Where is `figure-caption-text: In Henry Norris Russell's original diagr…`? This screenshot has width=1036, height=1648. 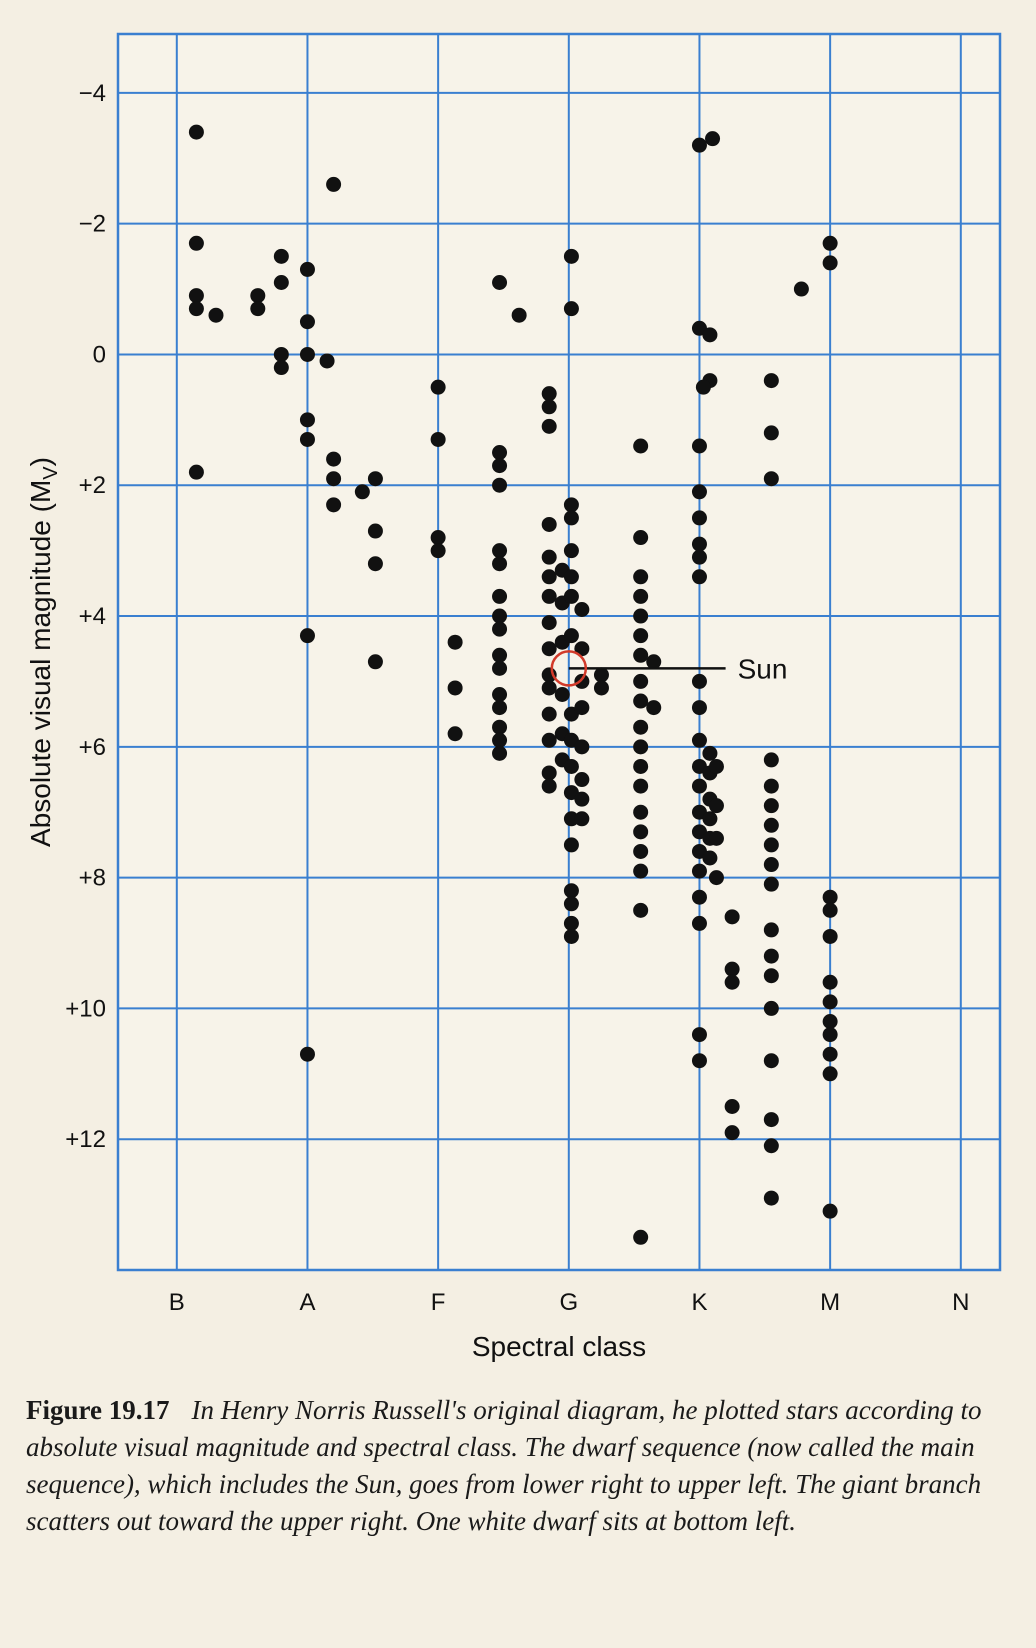 figure-caption-text: In Henry Norris Russell's original diagr… is located at coordinates (504, 1465).